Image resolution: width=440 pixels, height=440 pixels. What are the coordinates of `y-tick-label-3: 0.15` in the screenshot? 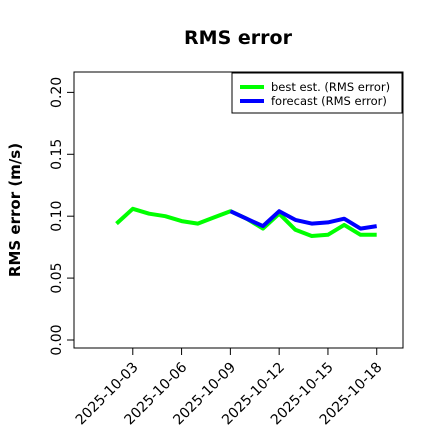 It's located at (57, 154).